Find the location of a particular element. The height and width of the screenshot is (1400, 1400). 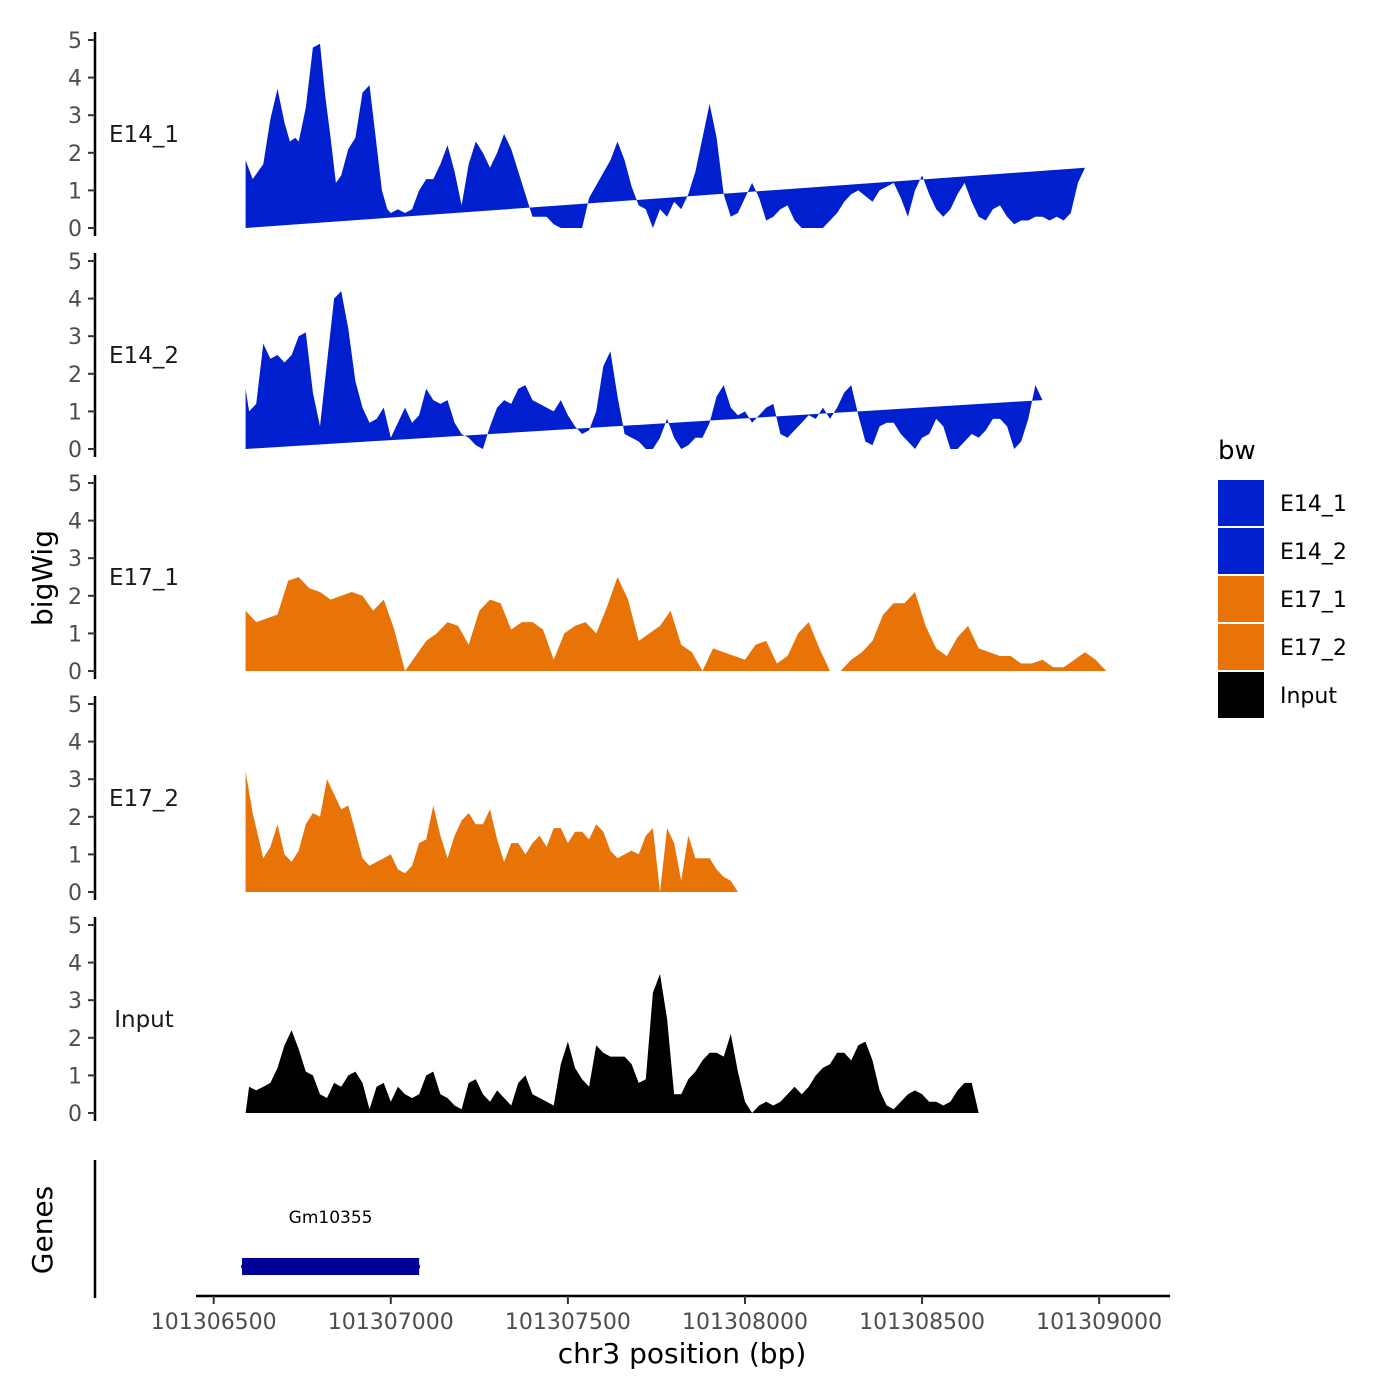

track-label: E14_1 is located at coordinates (144, 135).